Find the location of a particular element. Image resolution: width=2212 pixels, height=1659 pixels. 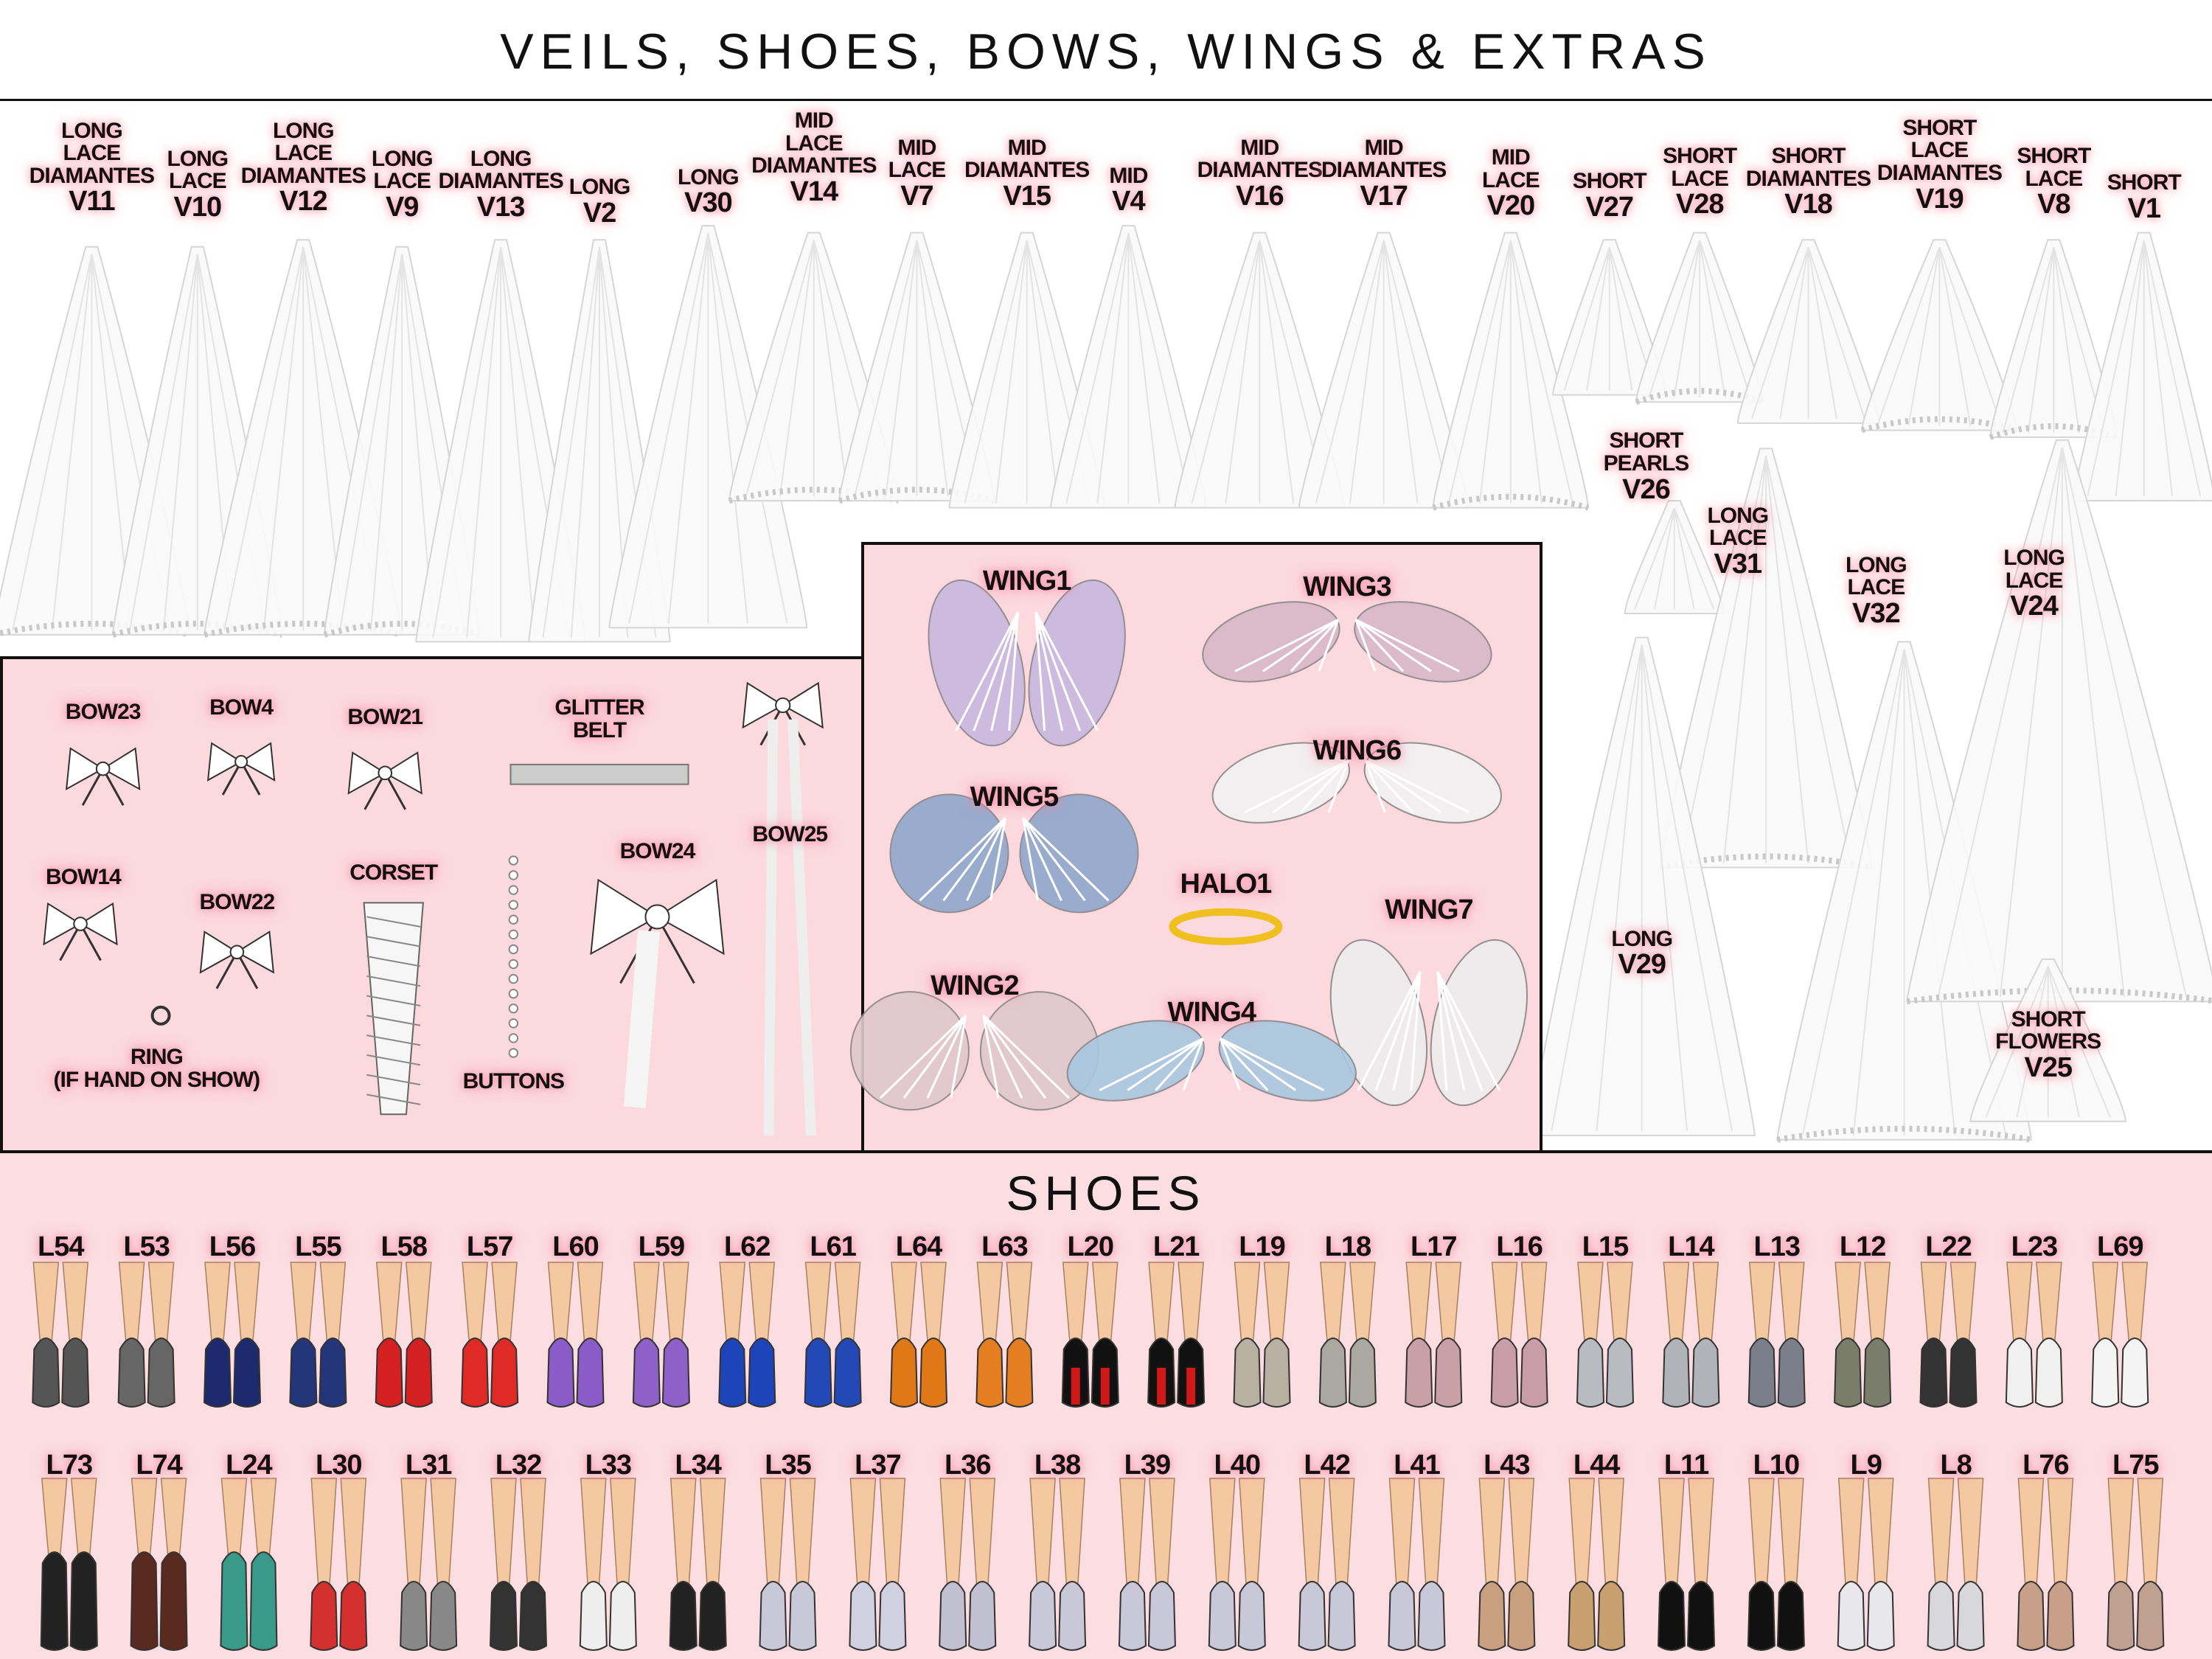

shoe-l32 is located at coordinates (518, 1564).